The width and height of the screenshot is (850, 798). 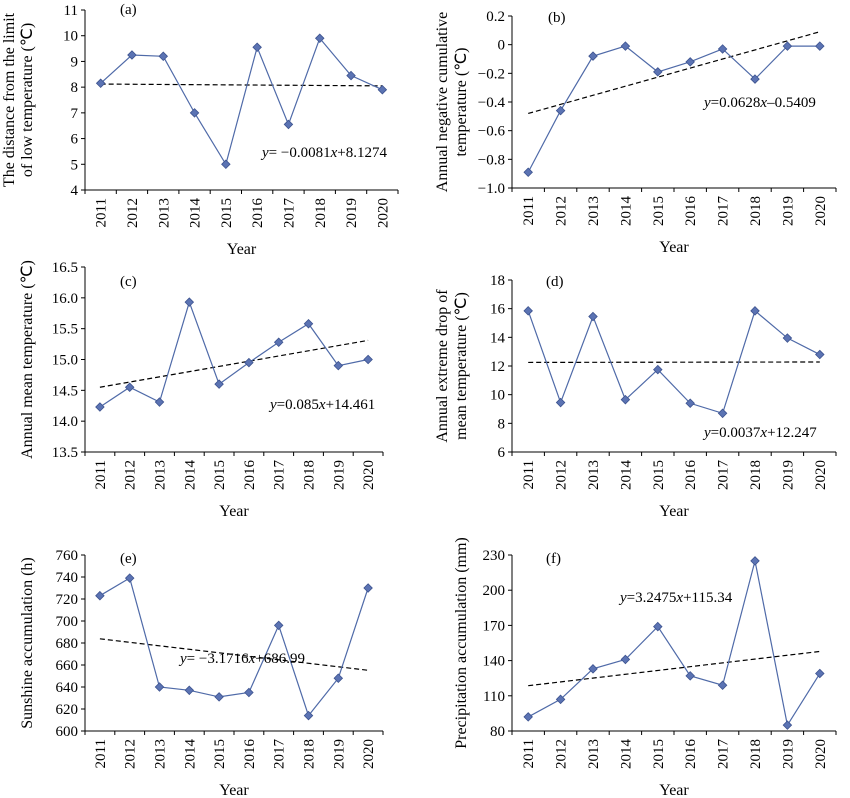 What do you see at coordinates (65, 268) in the screenshot?
I see `y-tick-label: 16.5` at bounding box center [65, 268].